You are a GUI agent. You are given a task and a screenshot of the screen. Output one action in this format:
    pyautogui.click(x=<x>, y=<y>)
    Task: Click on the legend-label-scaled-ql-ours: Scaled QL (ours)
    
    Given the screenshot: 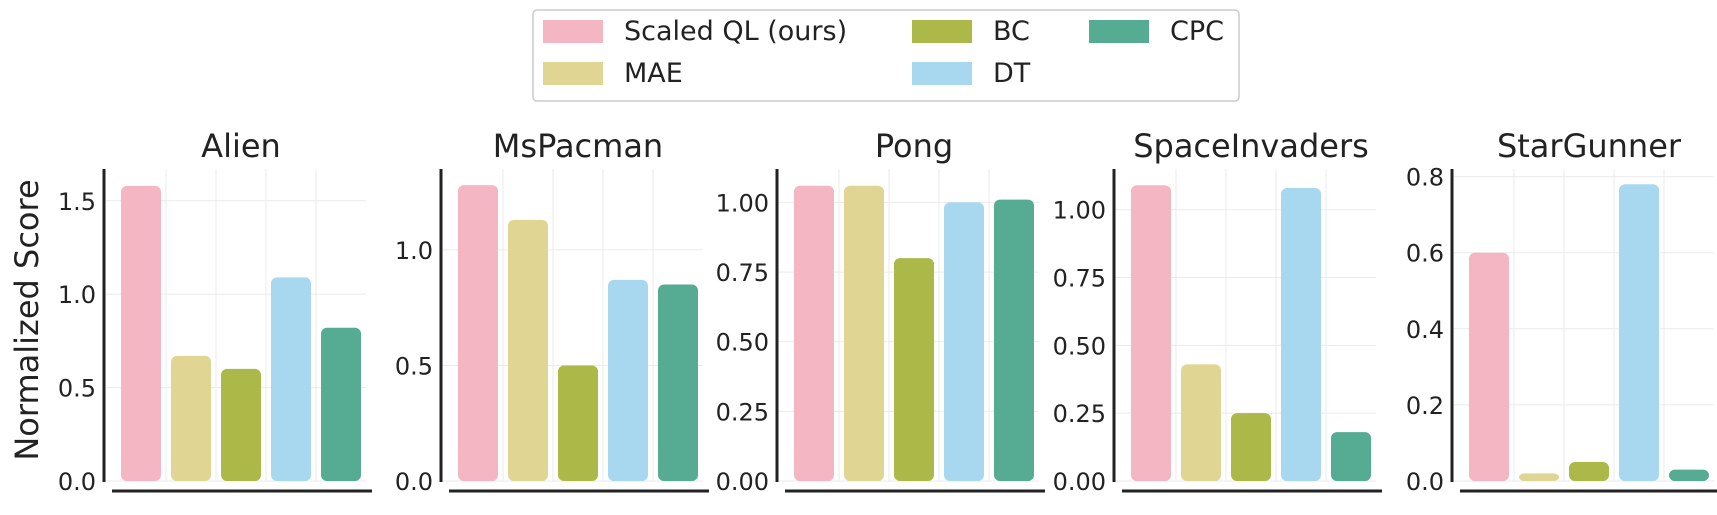 What is the action you would take?
    pyautogui.click(x=735, y=31)
    